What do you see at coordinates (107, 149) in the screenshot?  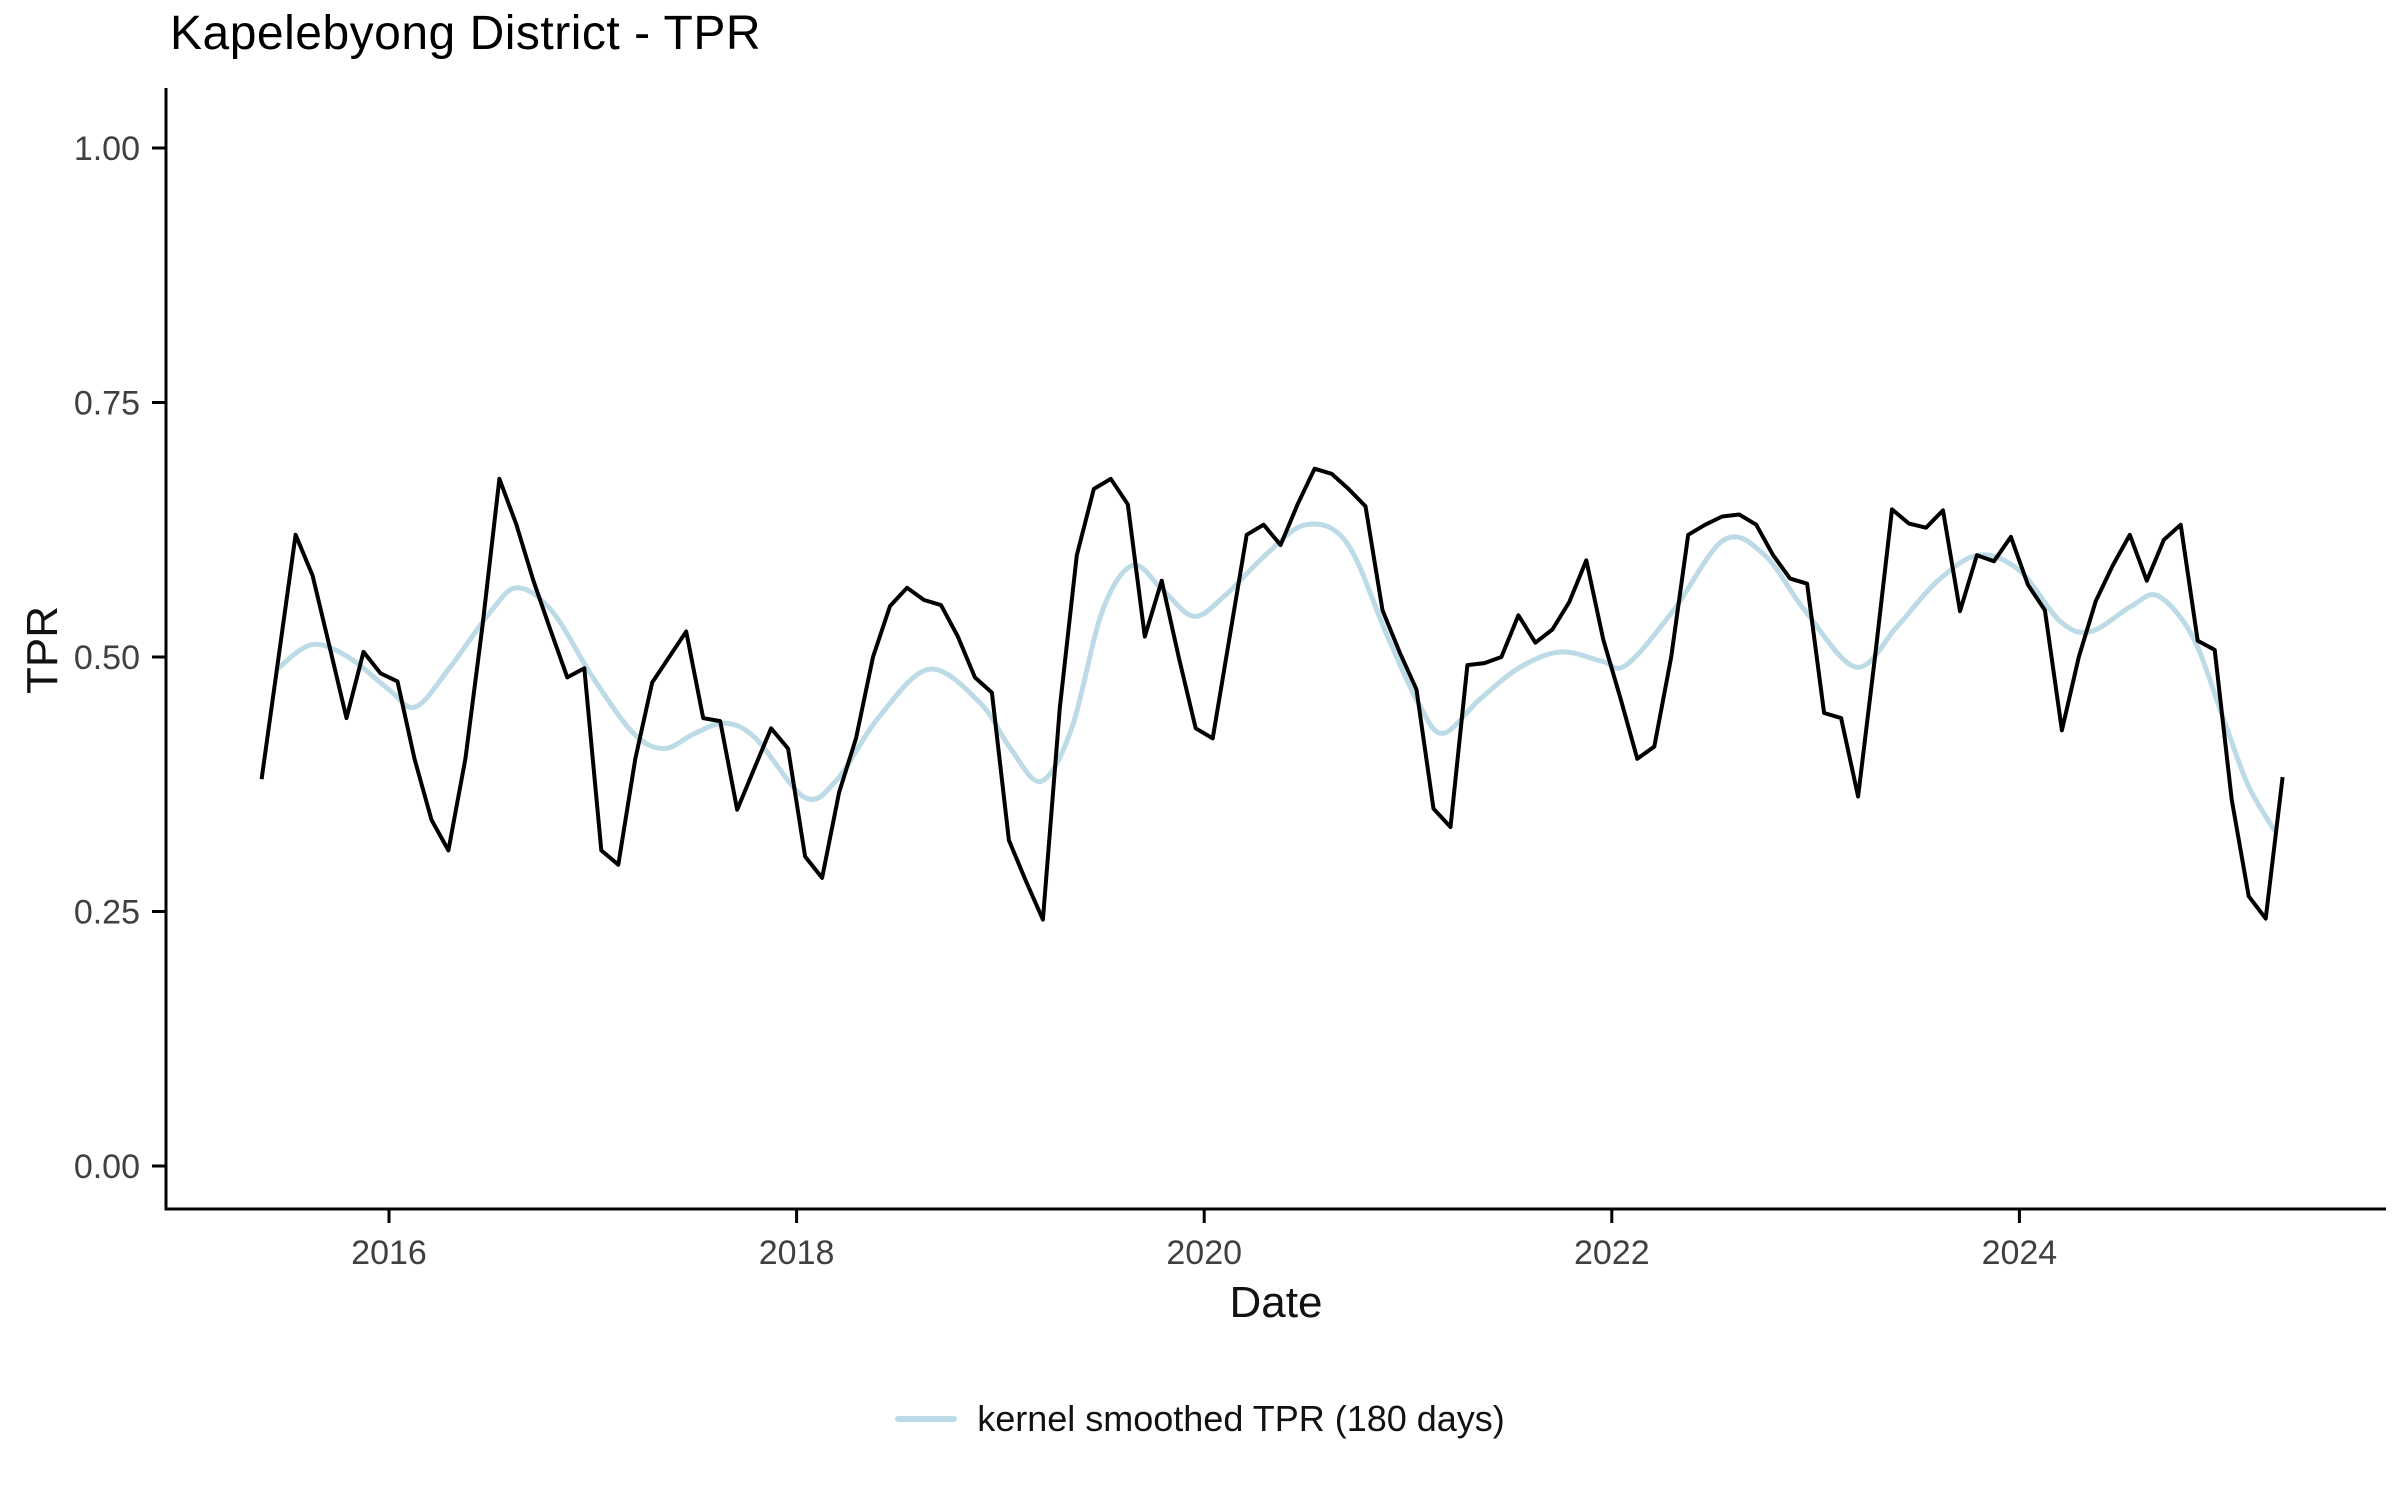 I see `y-tick-label: 1.00` at bounding box center [107, 149].